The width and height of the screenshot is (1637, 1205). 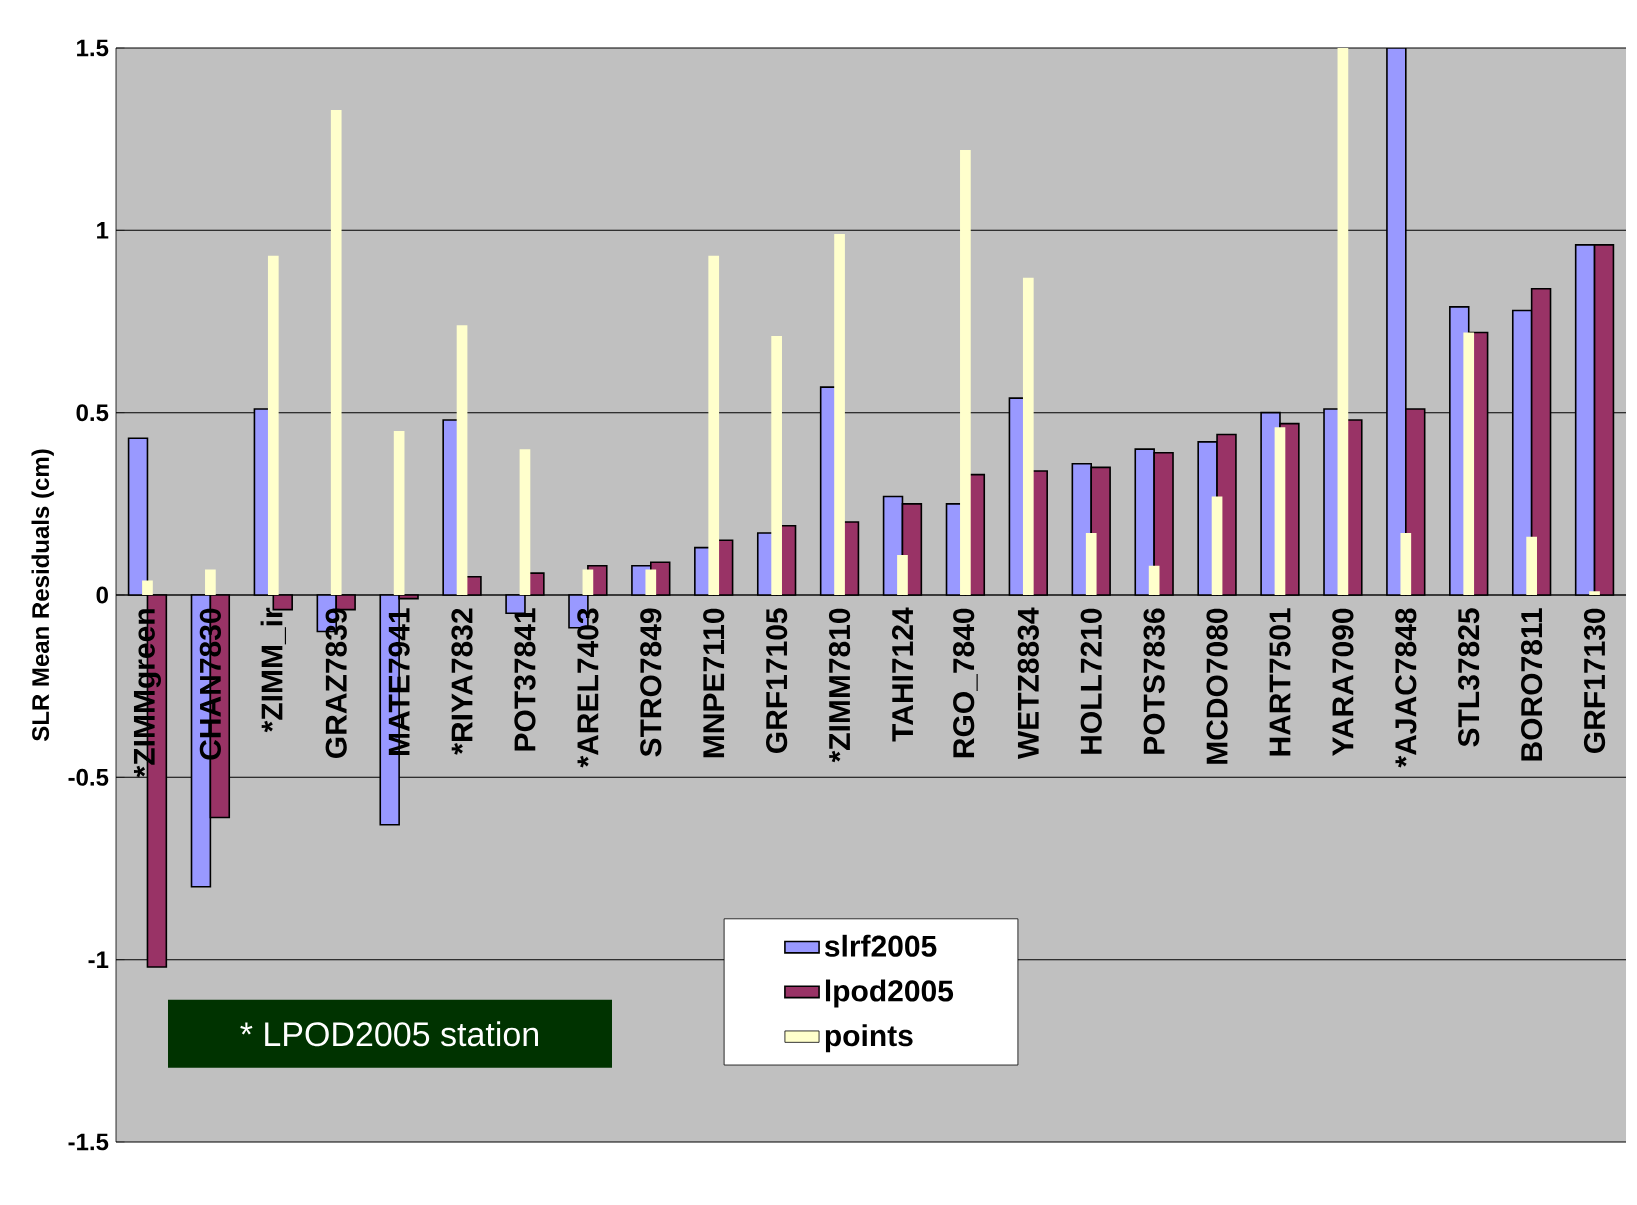 I want to click on annotation: * LPOD2005 station, so click(x=389, y=1034).